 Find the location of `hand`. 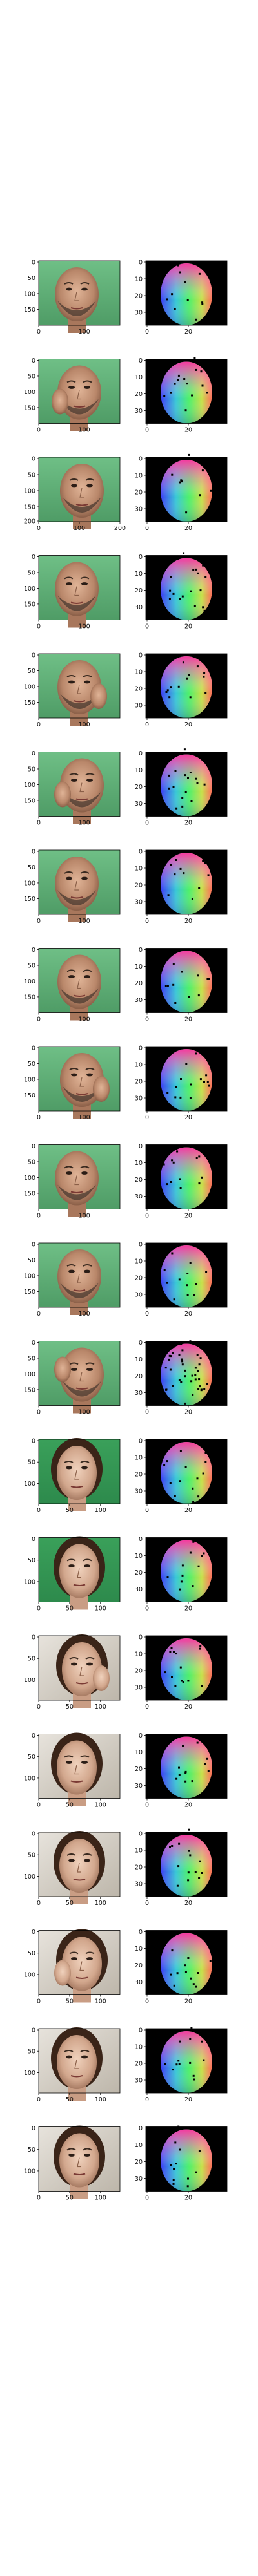

hand is located at coordinates (63, 1370).